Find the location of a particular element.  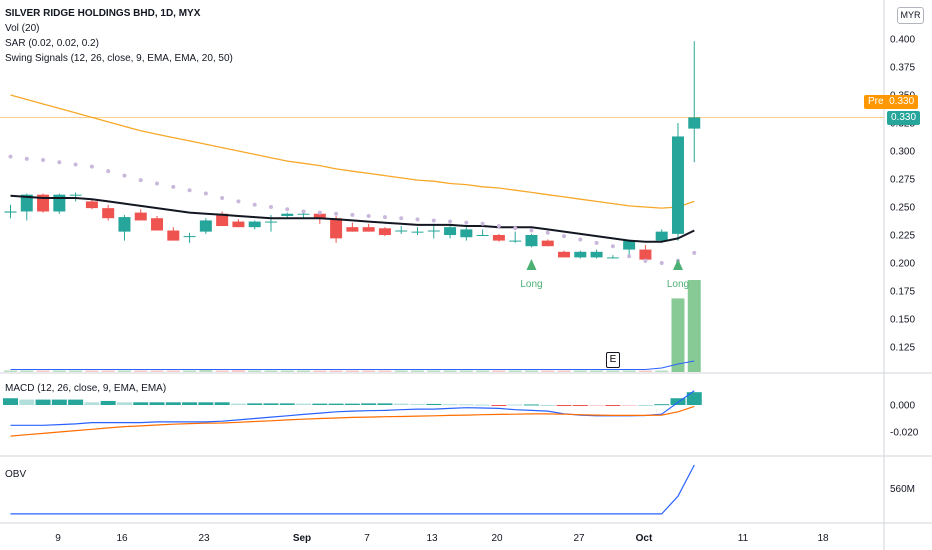

obv-legend: OBV is located at coordinates (15, 474).